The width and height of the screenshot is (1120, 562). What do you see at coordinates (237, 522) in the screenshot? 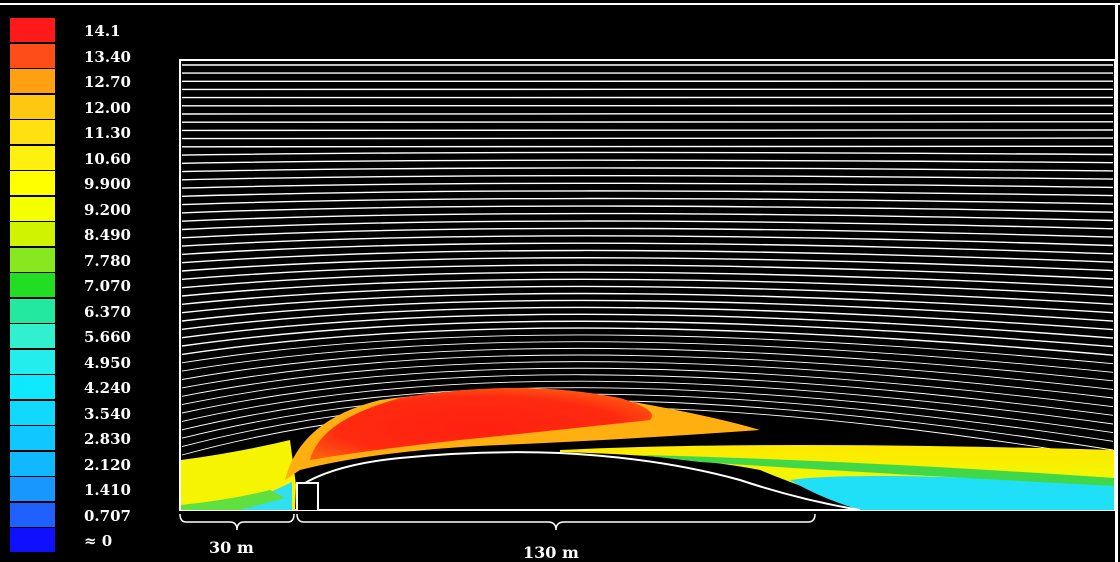
I see `dimension-brace-30m` at bounding box center [237, 522].